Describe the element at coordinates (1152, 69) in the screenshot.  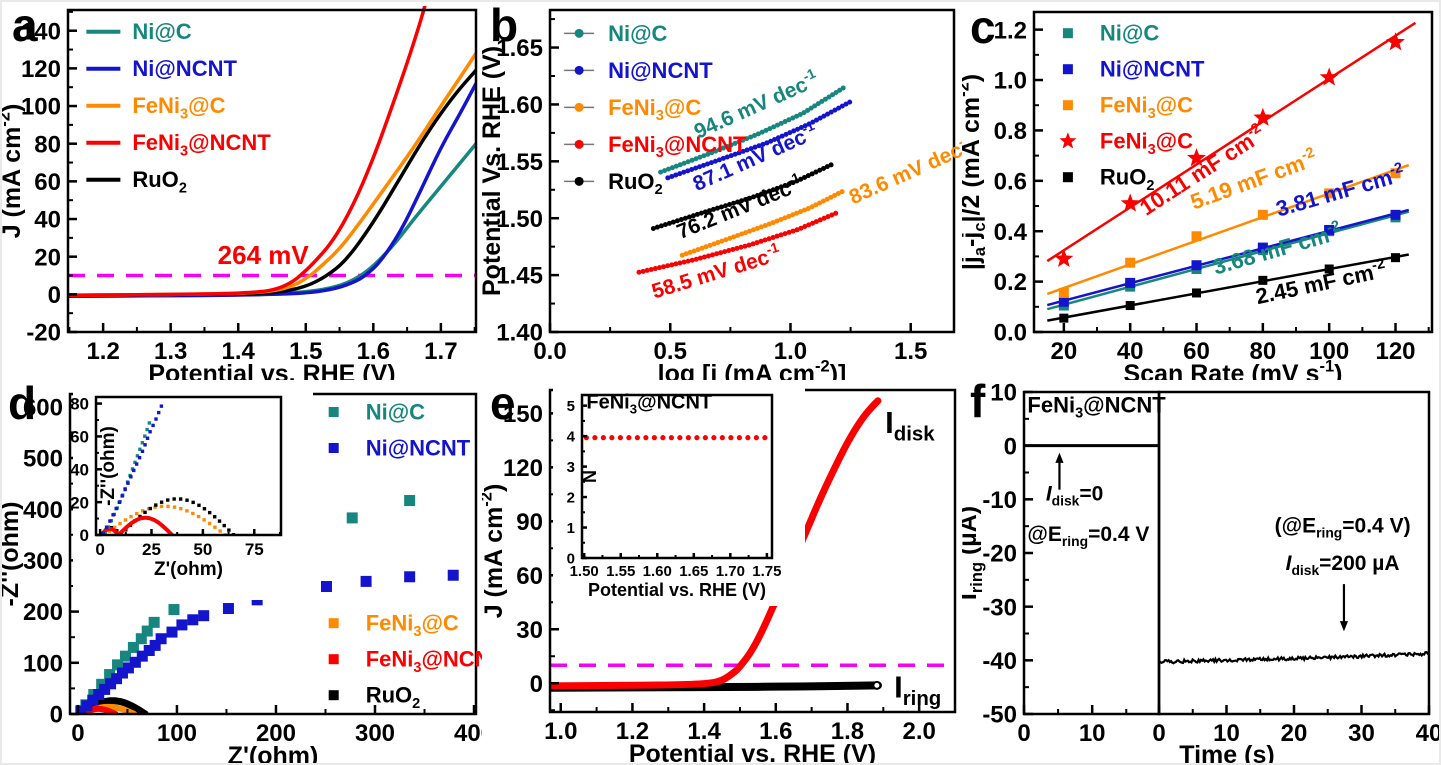
I see `pc0-legend-label: Ni@NCNT` at that location.